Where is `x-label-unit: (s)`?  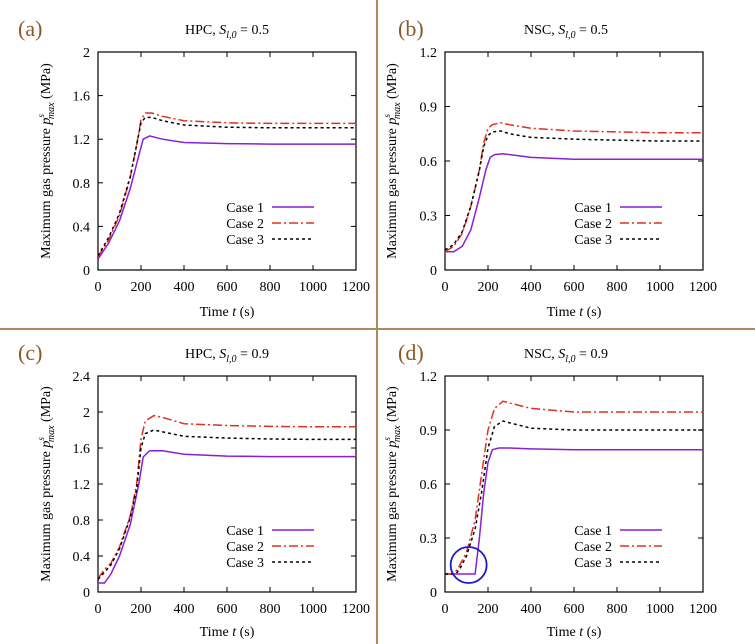 x-label-unit: (s) is located at coordinates (245, 312).